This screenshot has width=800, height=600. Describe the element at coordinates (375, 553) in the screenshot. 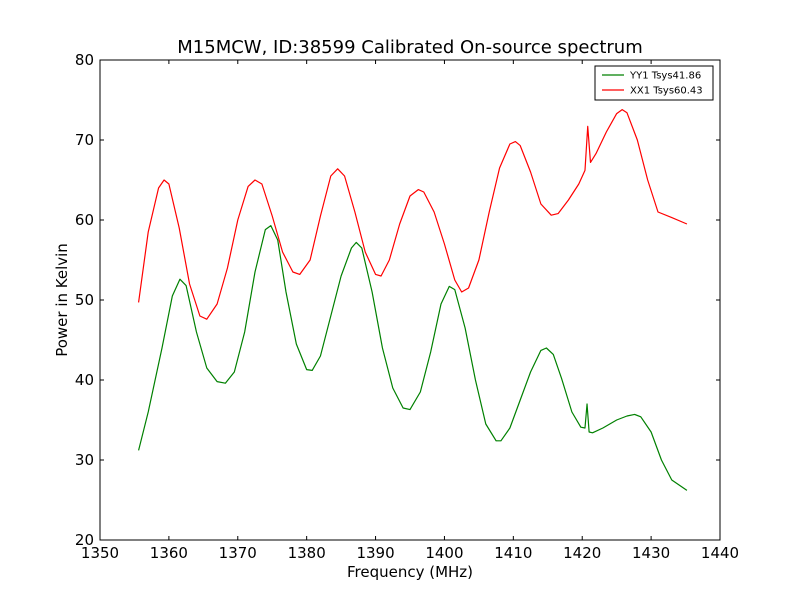

I see `x-tick-label: 1390` at that location.